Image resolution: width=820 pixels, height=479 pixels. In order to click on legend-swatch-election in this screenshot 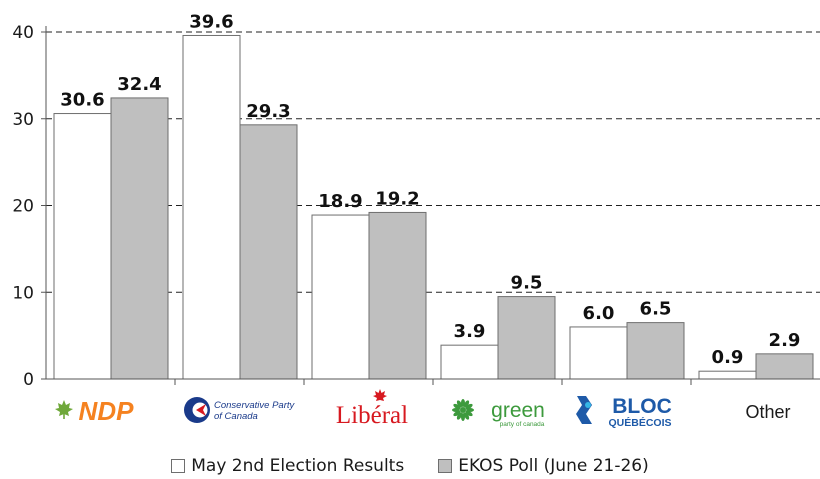, I will do `click(178, 466)`.